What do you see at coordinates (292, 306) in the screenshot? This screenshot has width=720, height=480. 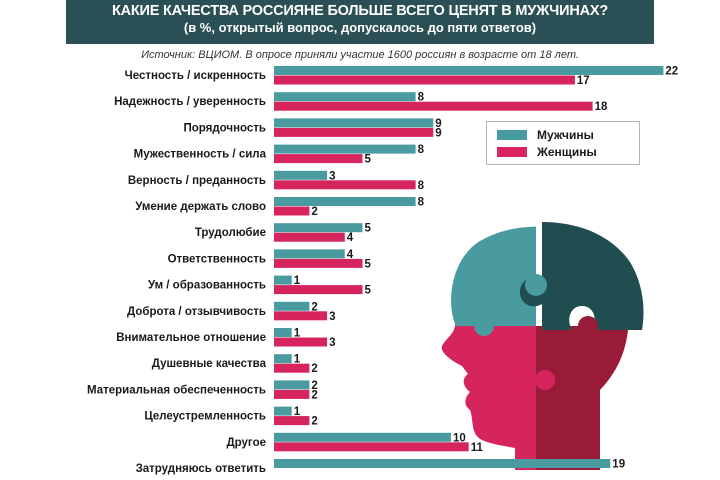 I see `bar-men-доброта-отзывчивость` at bounding box center [292, 306].